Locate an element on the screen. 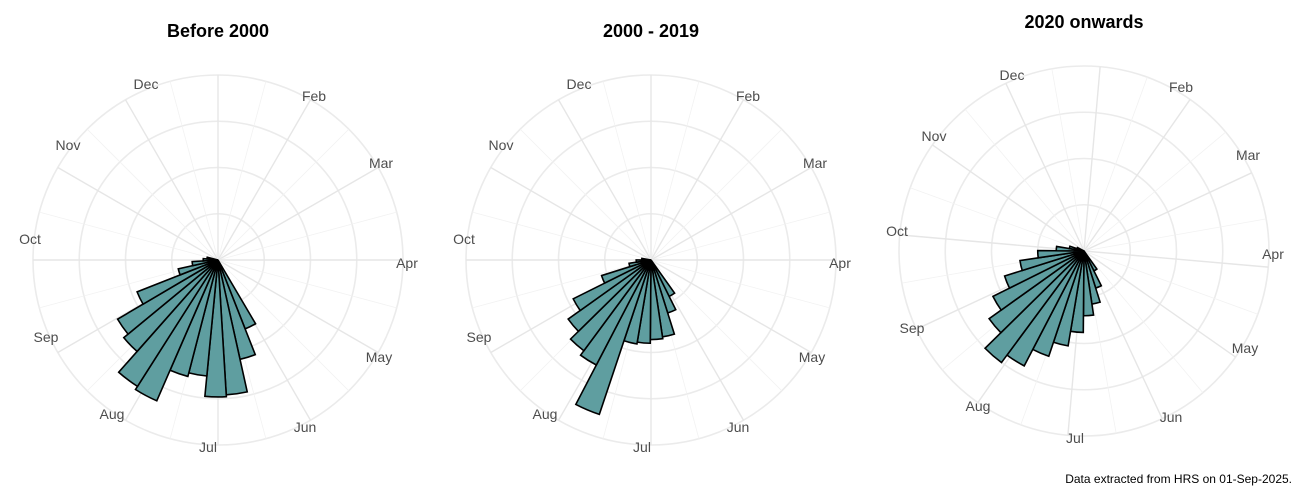 The image size is (1300, 500). data-source-caption: Data extracted from HRS on 01-Sep-2025. is located at coordinates (1178, 479).